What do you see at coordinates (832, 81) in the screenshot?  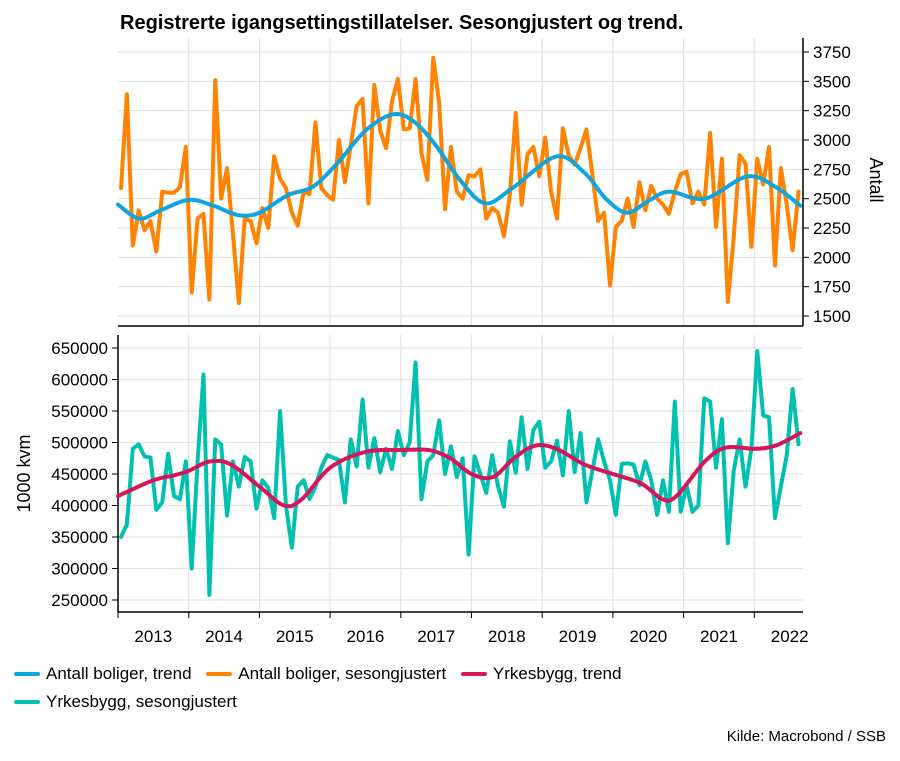 I see `y-tick-label: 3500` at bounding box center [832, 81].